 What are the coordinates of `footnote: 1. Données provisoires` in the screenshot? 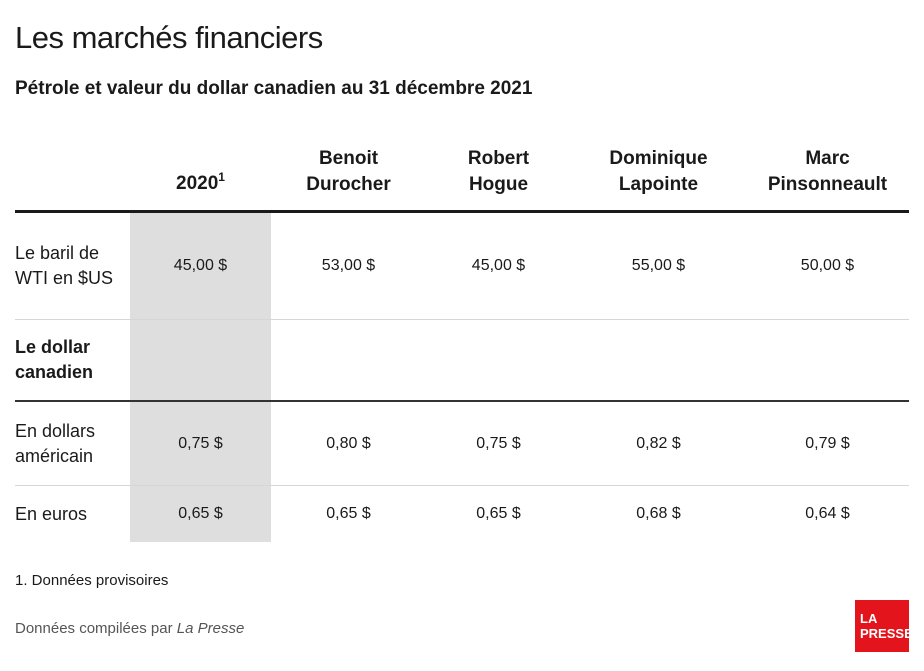 It's located at (92, 580).